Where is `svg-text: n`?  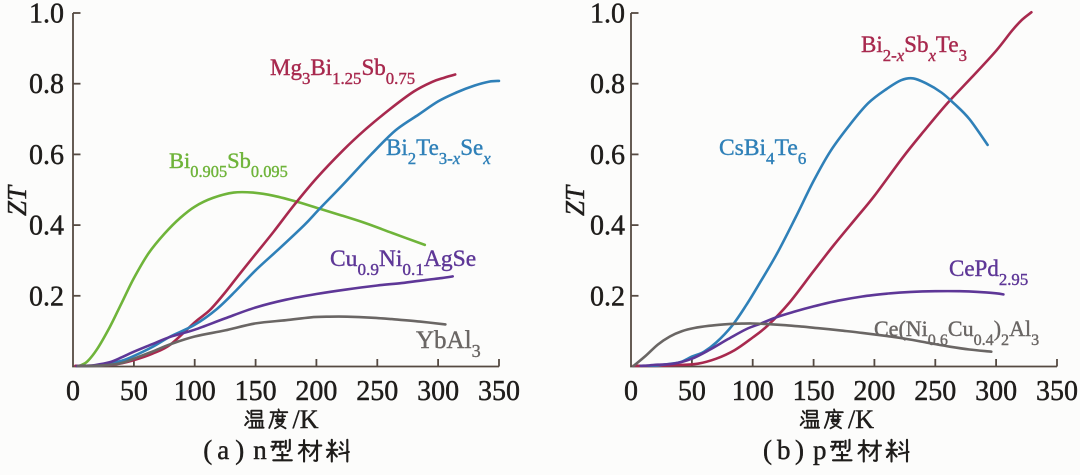
svg-text: n is located at coordinates (260, 450).